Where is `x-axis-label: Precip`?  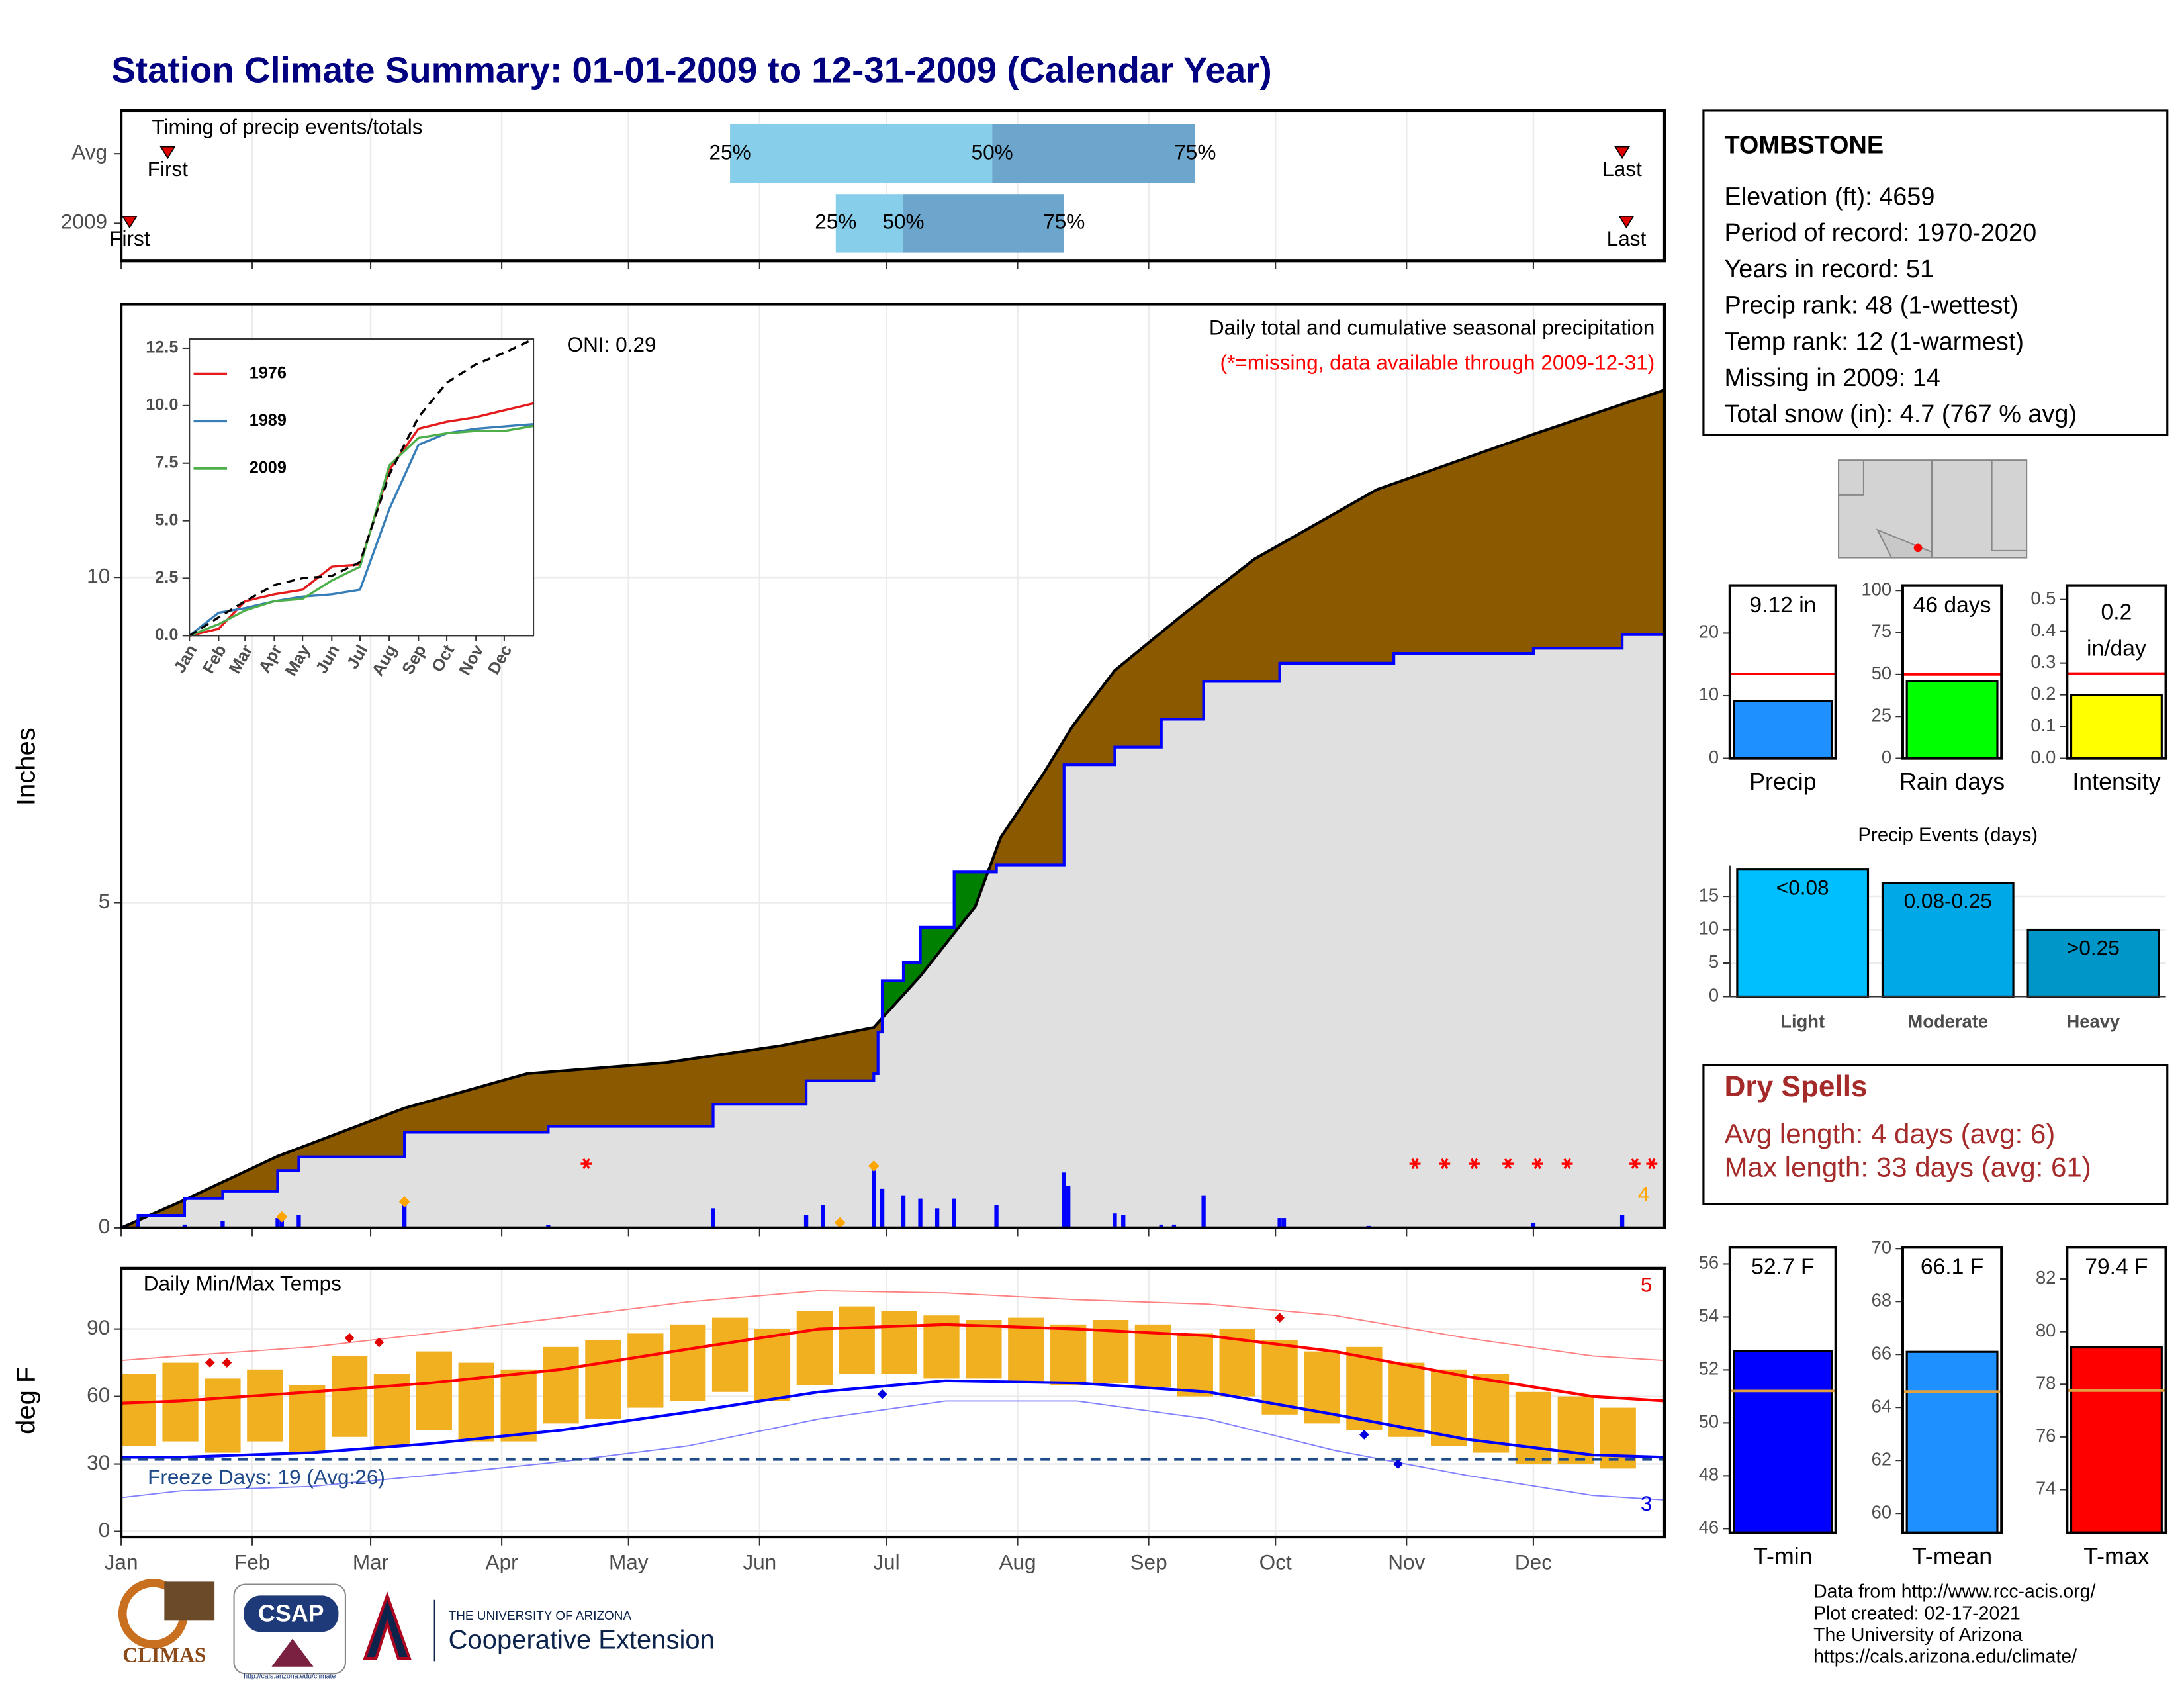 x-axis-label: Precip is located at coordinates (1783, 782).